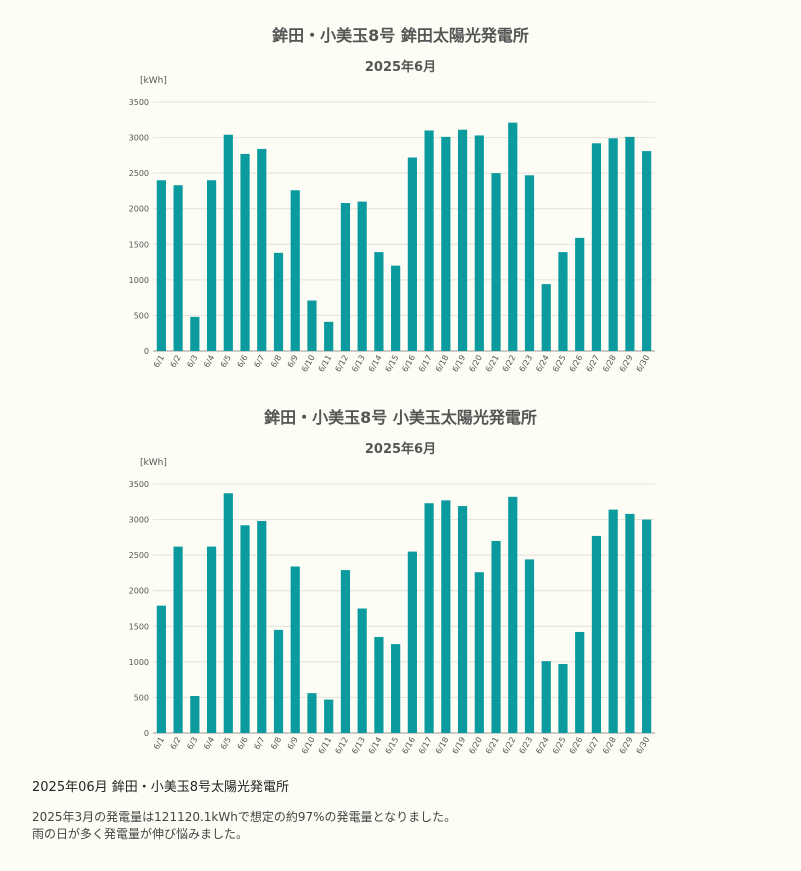 This screenshot has height=871, width=801. I want to click on x-tick-label: 6/27, so click(592, 746).